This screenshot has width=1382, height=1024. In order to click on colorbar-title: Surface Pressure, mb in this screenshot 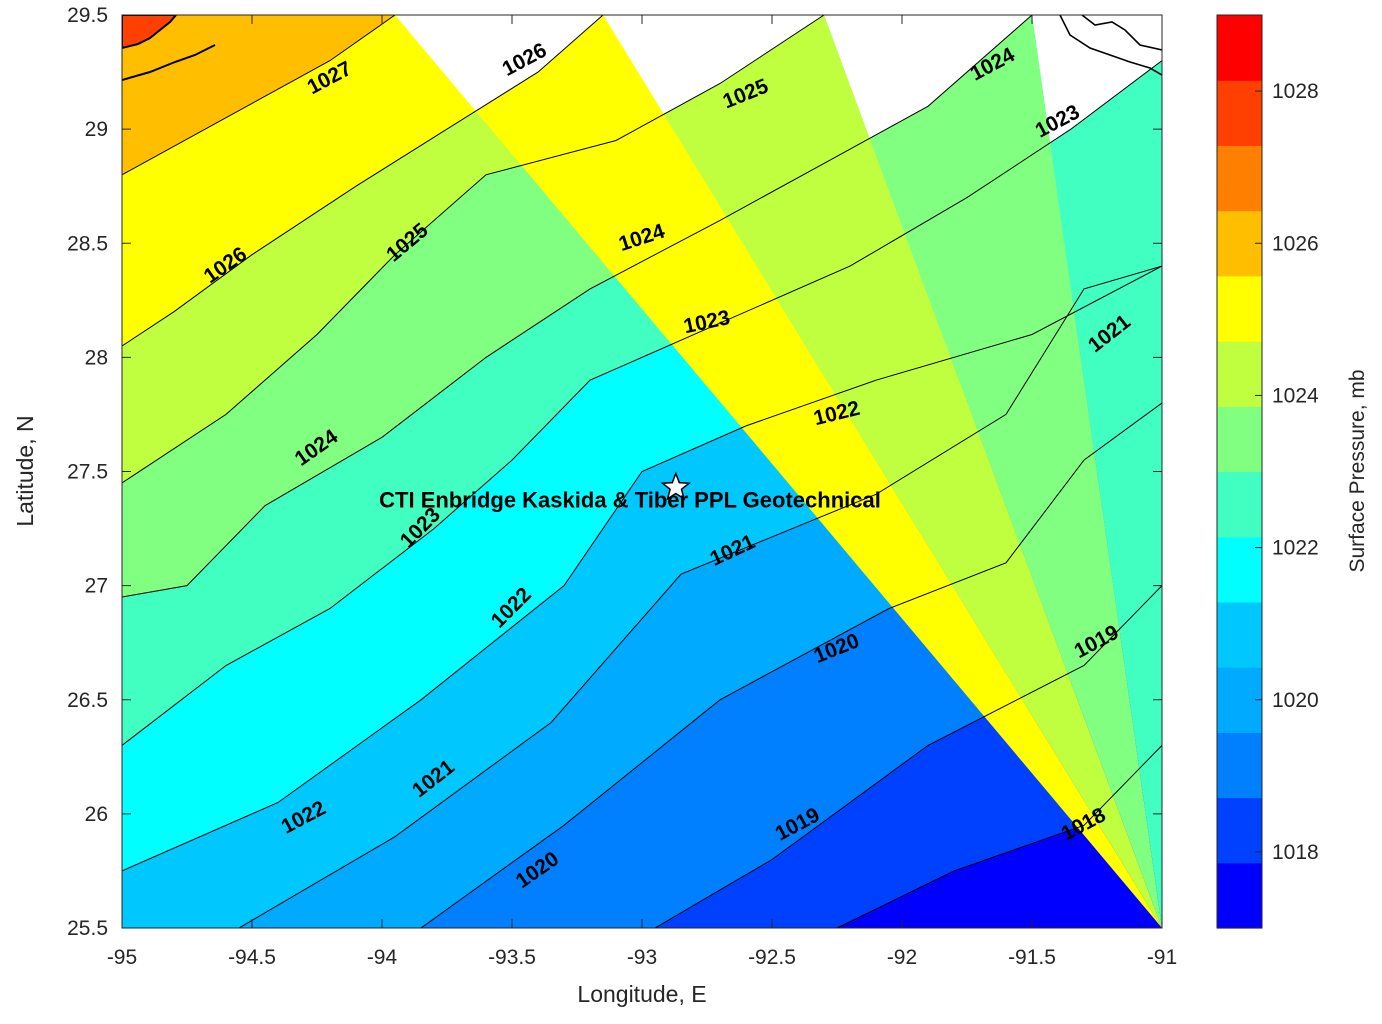, I will do `click(1357, 470)`.